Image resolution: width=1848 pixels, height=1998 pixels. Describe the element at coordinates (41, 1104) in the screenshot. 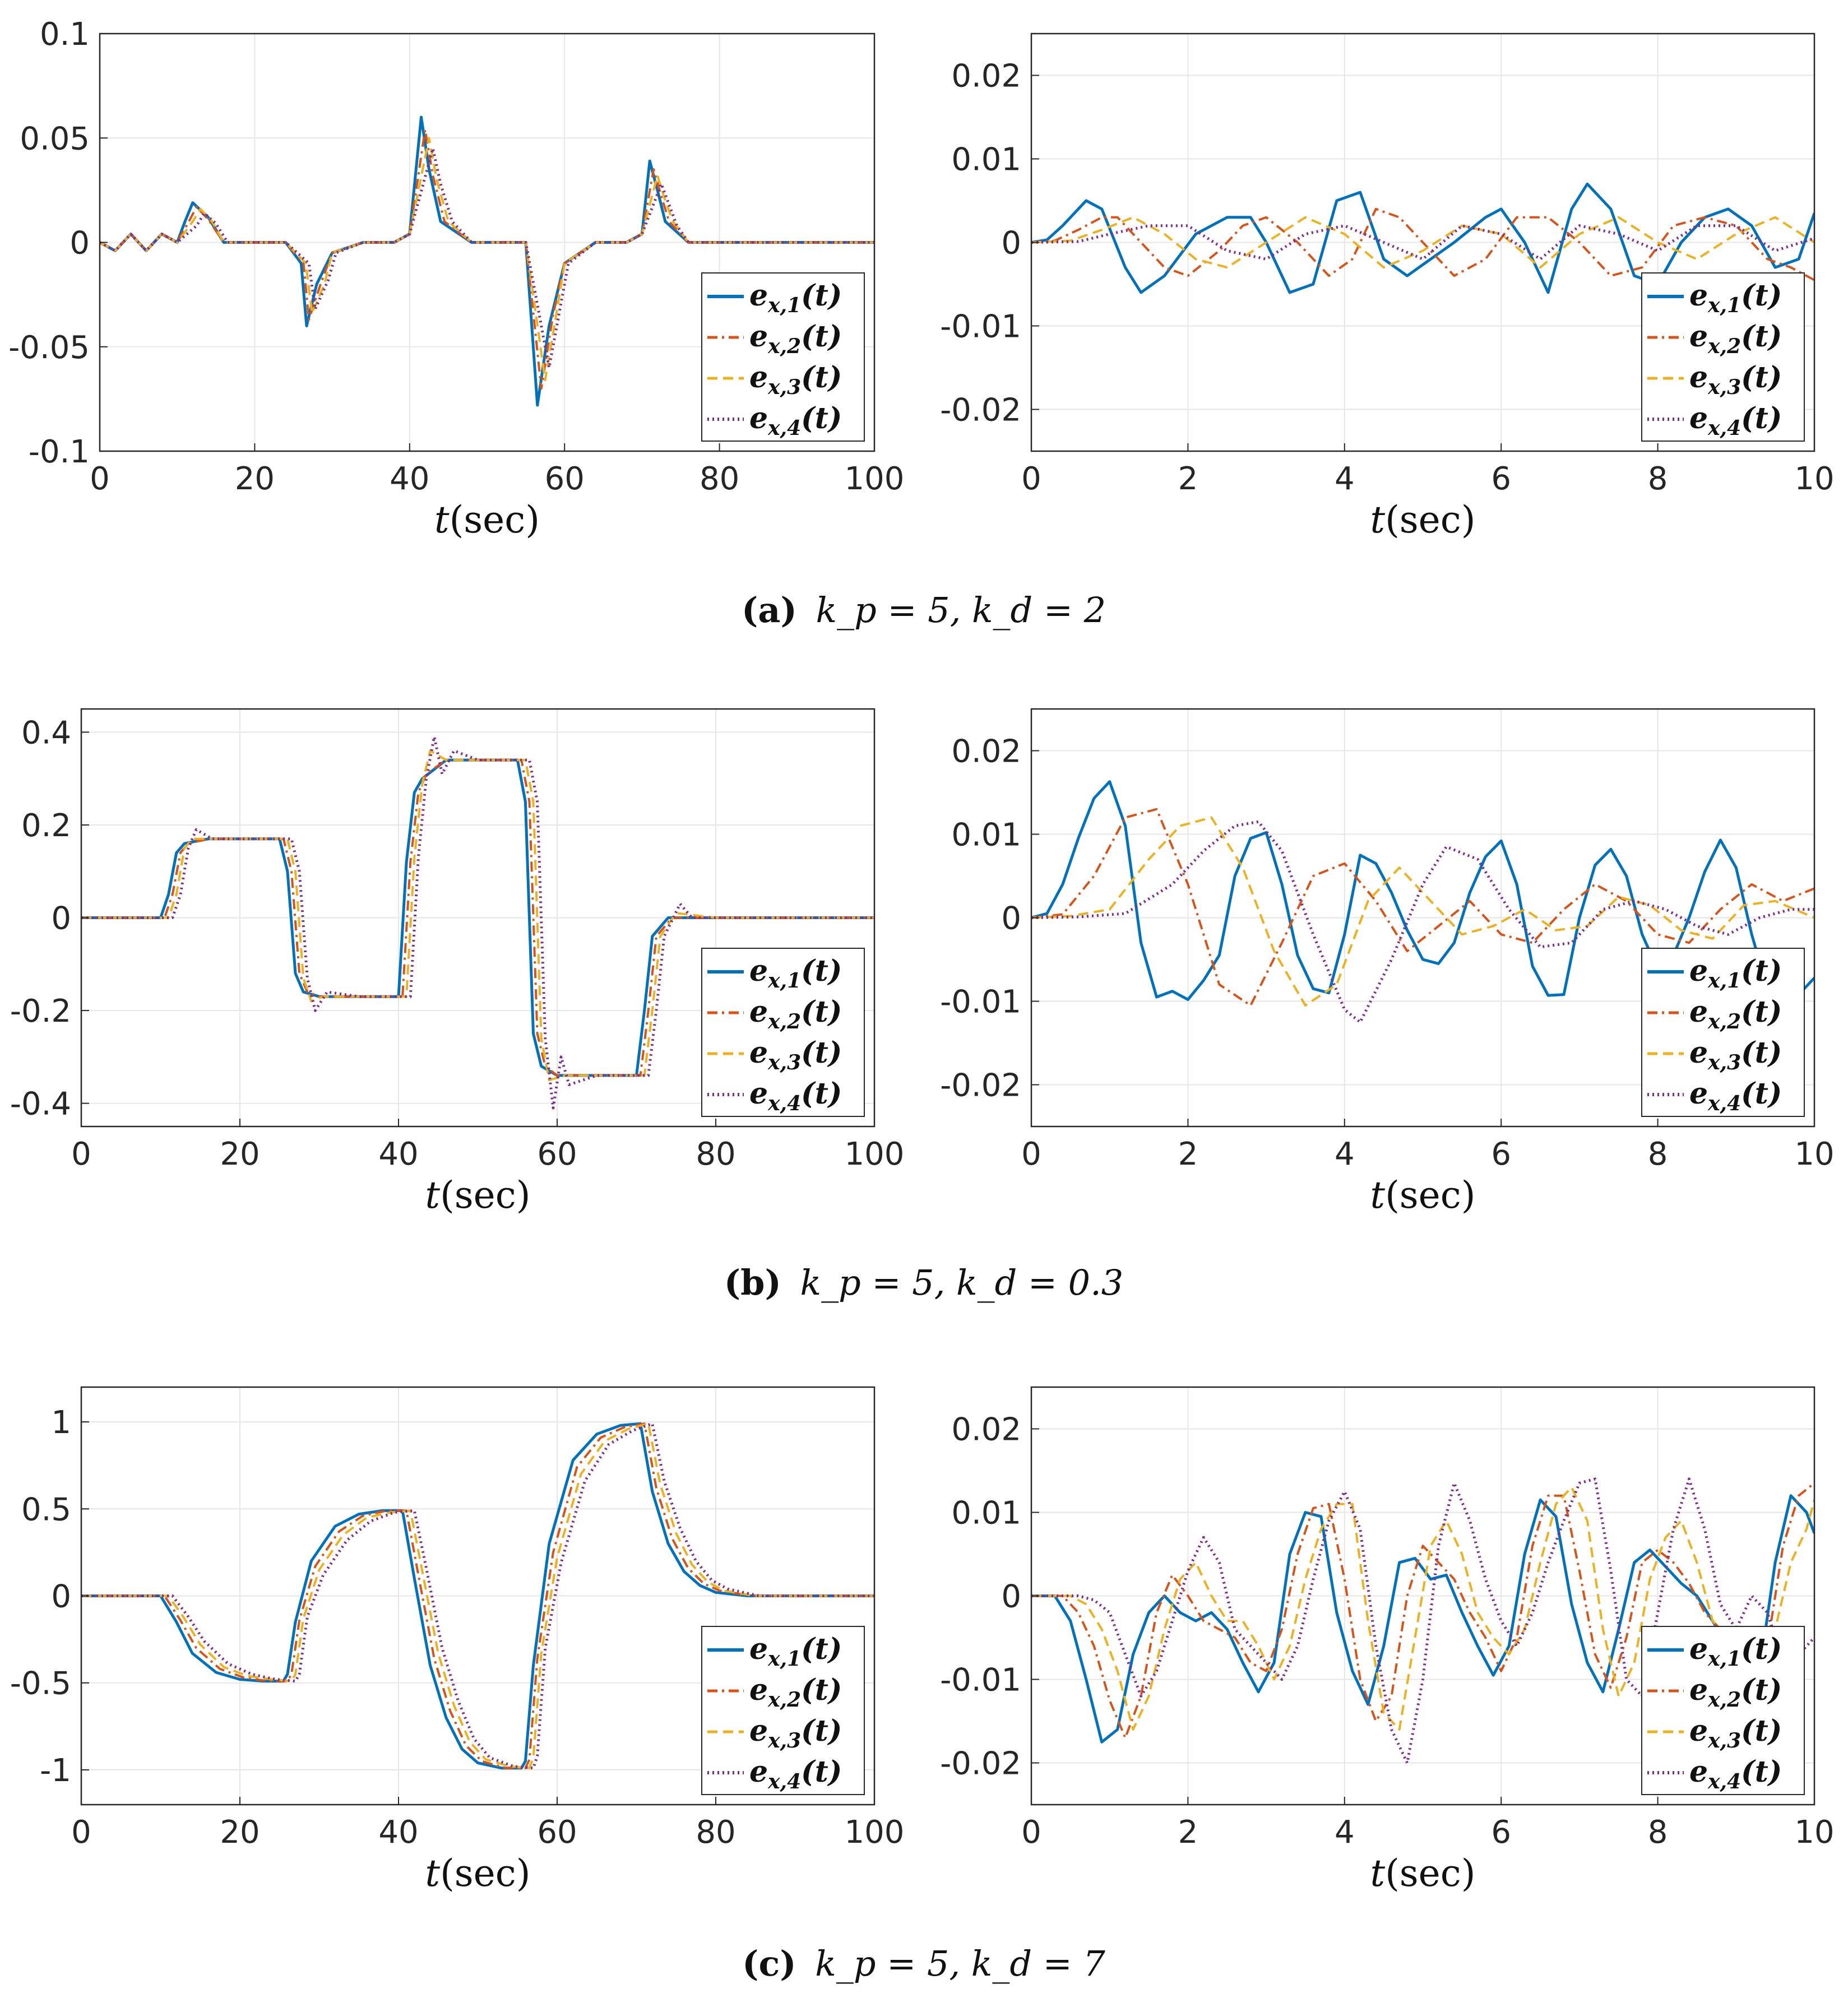

I see `y-tick-label: -0.4` at that location.